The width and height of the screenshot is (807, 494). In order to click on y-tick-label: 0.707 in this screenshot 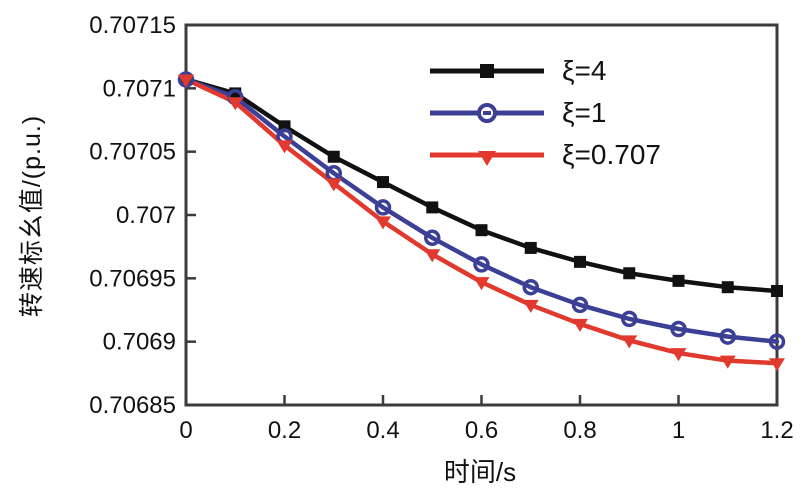, I will do `click(146, 215)`.